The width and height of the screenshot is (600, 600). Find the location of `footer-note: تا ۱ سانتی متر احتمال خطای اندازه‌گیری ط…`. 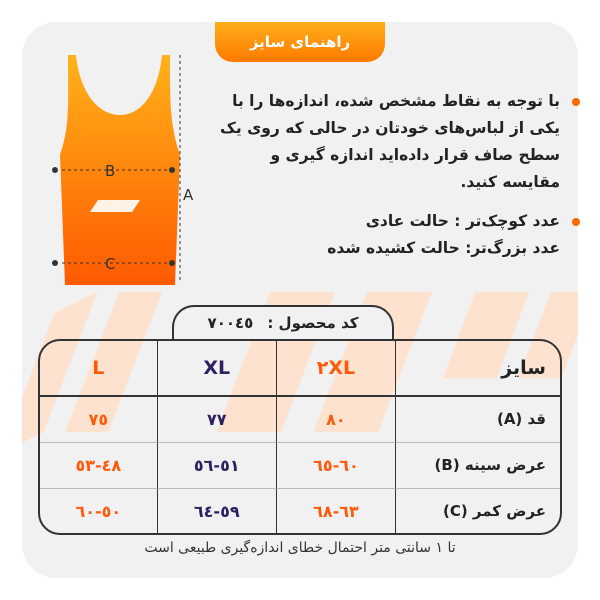

footer-note: تا ۱ سانتی متر احتمال خطای اندازه‌گیری ط… is located at coordinates (300, 548).